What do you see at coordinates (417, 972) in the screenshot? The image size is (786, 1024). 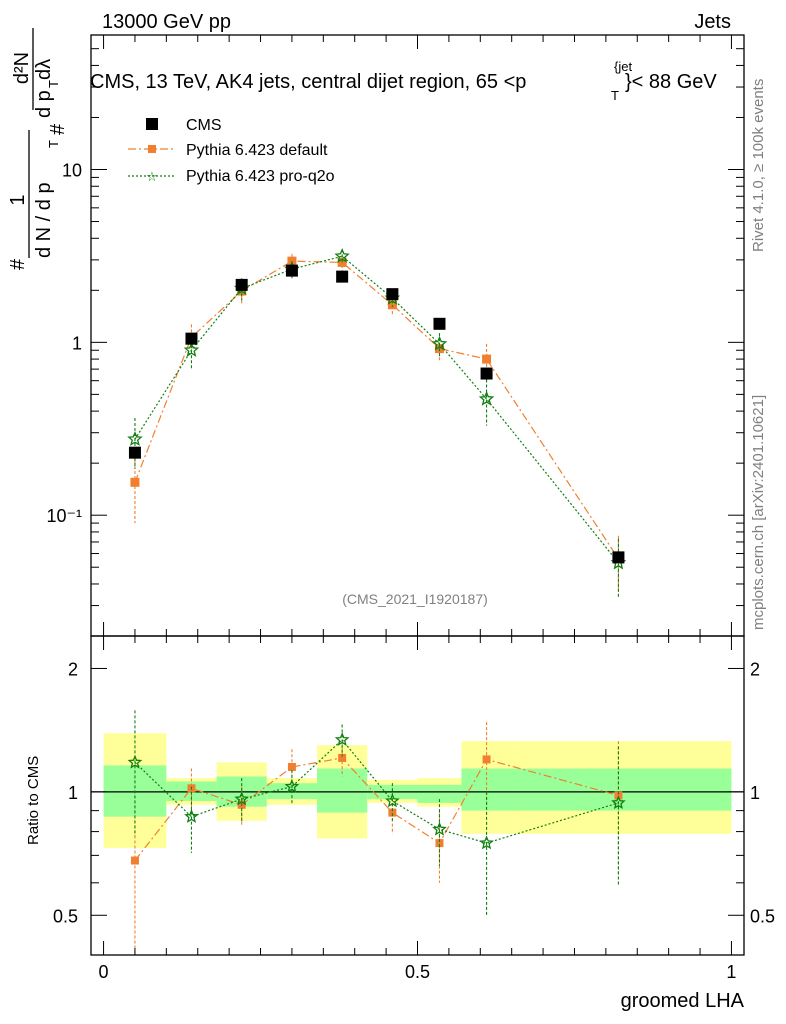 I see `x-tick-label: 0.5` at bounding box center [417, 972].